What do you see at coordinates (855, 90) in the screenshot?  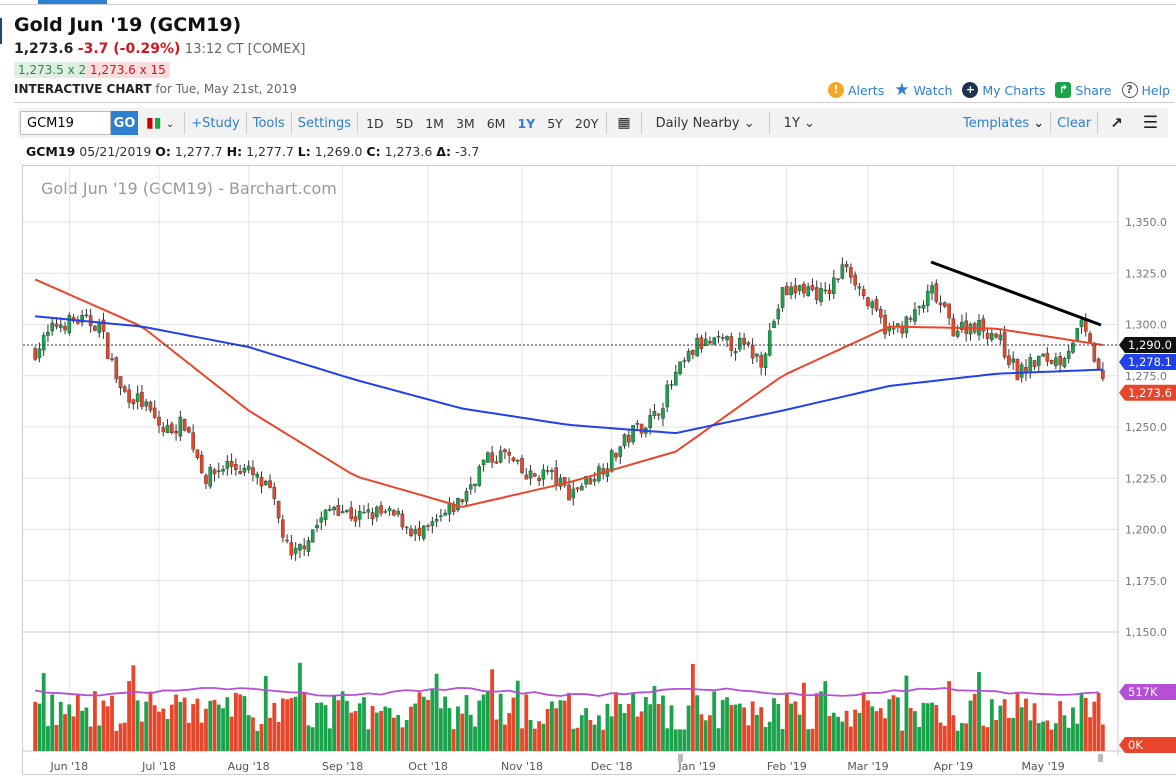 I see `alerts-button: ! Alerts` at bounding box center [855, 90].